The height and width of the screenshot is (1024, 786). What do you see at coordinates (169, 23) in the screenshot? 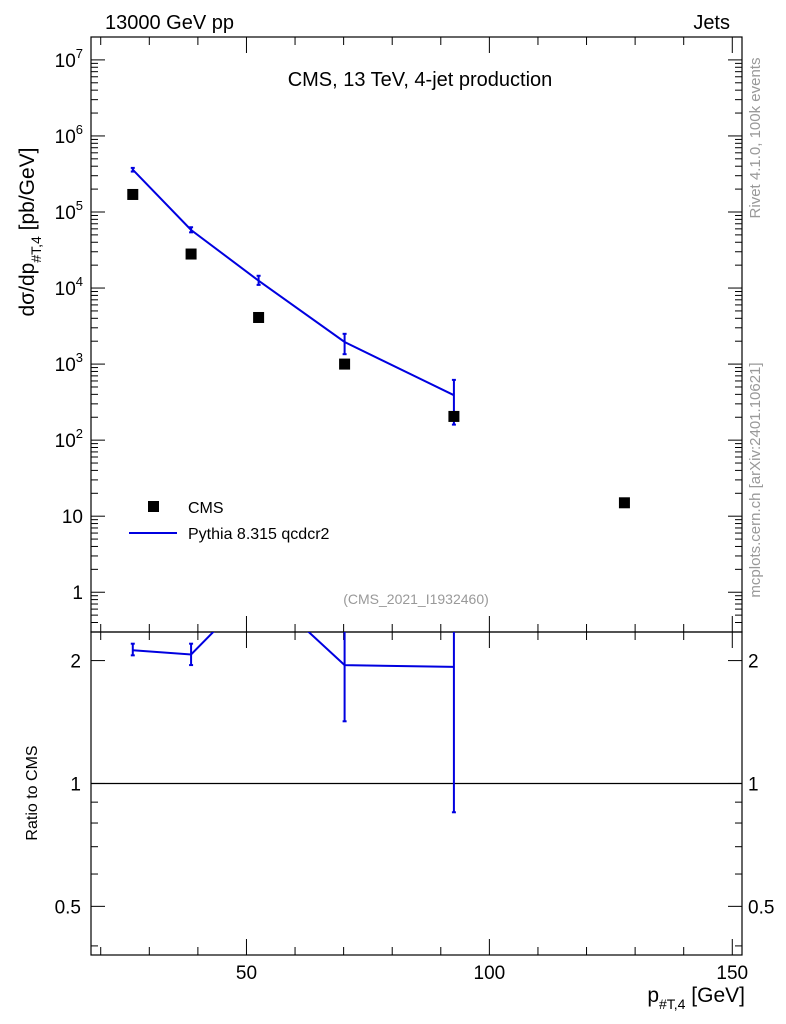
I see `header-left: 13000 GeV pp` at bounding box center [169, 23].